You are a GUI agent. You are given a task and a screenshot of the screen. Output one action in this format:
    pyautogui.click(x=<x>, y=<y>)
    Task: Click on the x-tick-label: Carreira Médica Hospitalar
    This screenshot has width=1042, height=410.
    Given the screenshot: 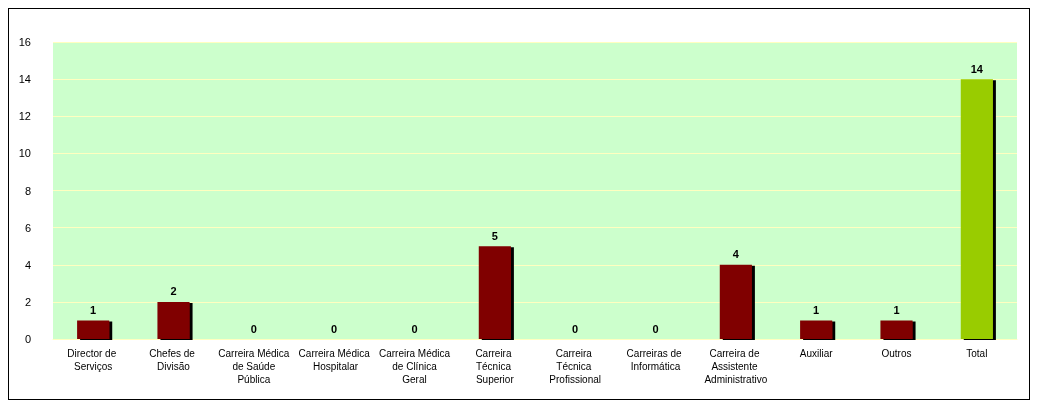 What is the action you would take?
    pyautogui.click(x=334, y=360)
    